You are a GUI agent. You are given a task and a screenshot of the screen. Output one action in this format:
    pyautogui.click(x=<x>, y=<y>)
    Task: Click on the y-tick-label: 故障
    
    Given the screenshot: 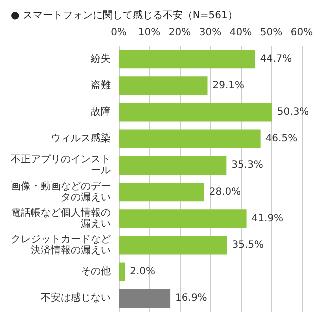 What is the action you would take?
    pyautogui.click(x=101, y=112)
    